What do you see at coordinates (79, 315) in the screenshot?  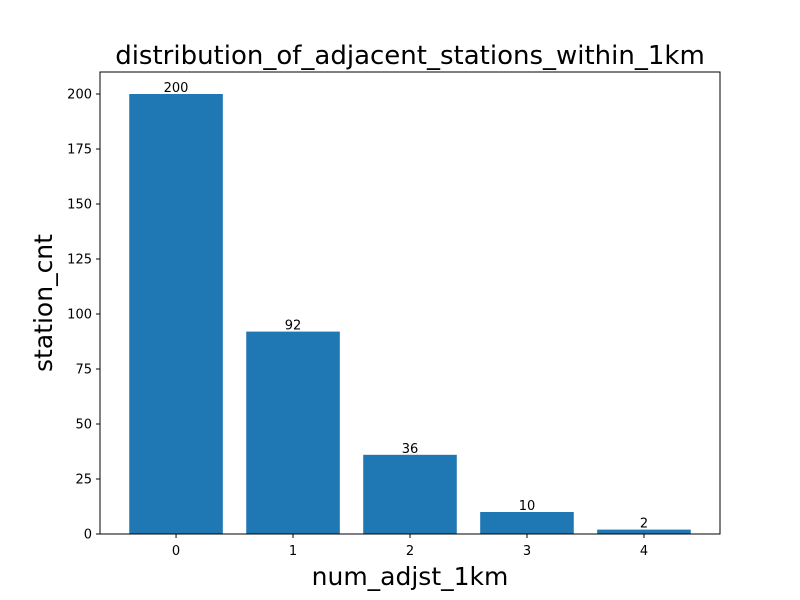 I see `y-tick-label-100: 100` at bounding box center [79, 315].